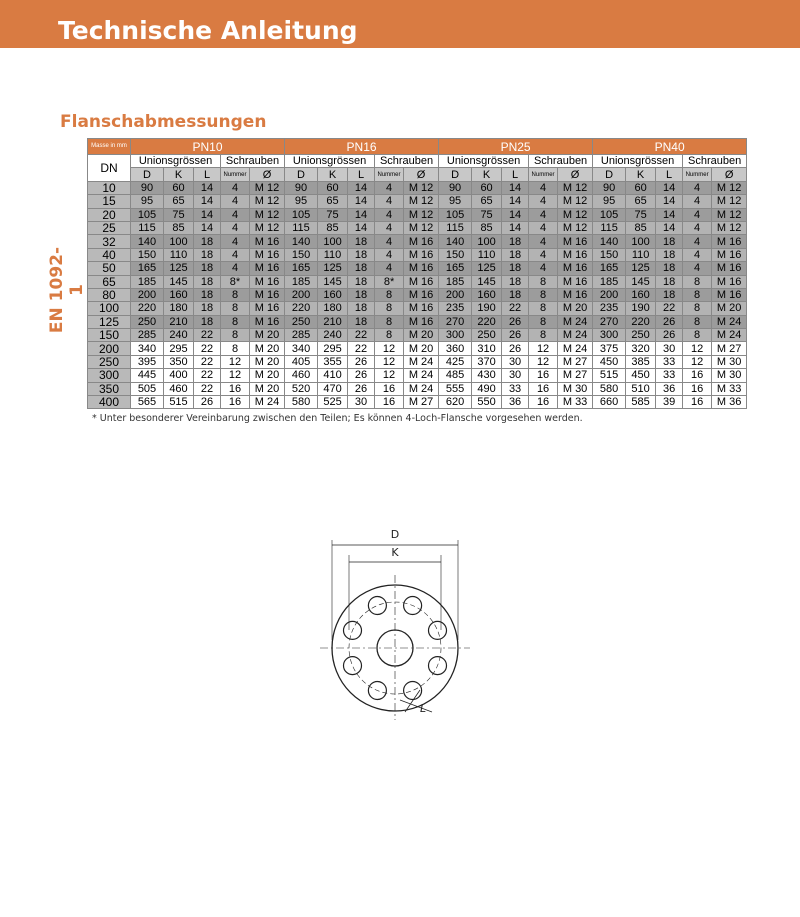 This screenshot has width=800, height=917. Describe the element at coordinates (109, 146) in the screenshot. I see `table-cell: Masse in mm` at that location.